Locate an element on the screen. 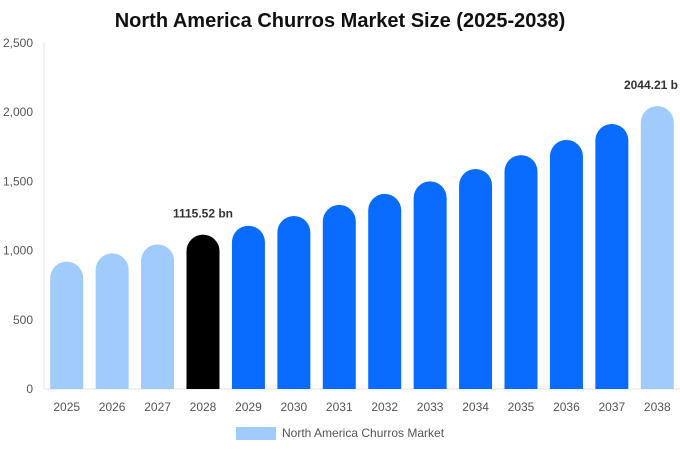  legend-label: North America Churros Market is located at coordinates (363, 433).